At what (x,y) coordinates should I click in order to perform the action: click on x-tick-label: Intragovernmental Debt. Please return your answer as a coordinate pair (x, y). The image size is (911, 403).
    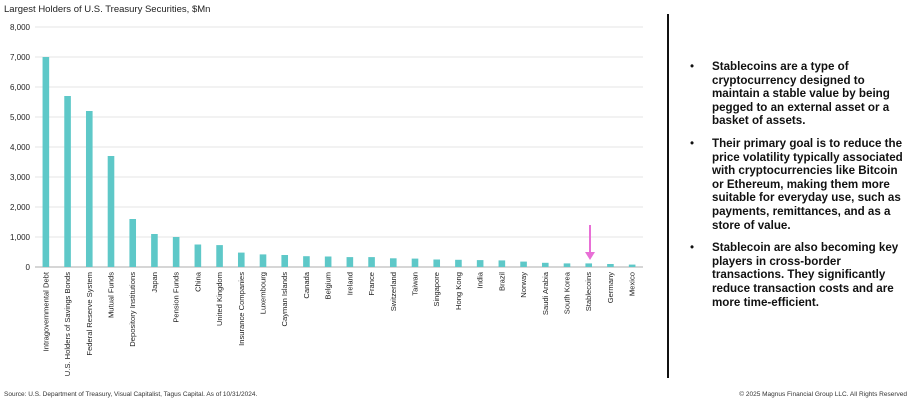
    Looking at the image, I should click on (45, 311).